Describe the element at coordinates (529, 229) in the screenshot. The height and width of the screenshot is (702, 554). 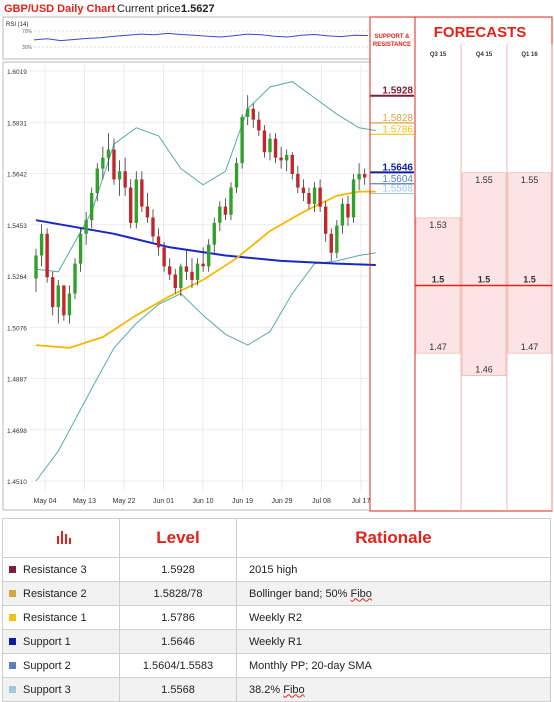
I see `forecast-bar-upper` at that location.